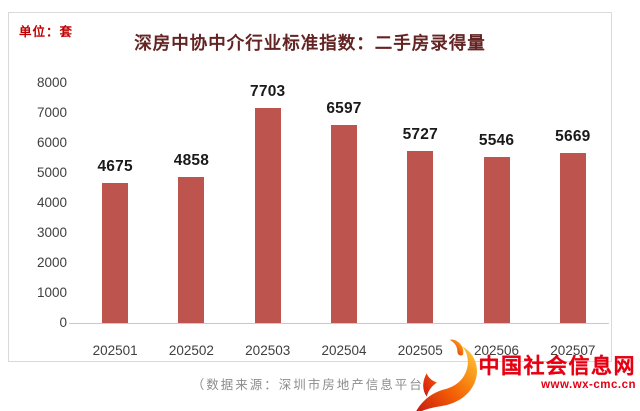 This screenshot has height=411, width=640. I want to click on y-tick-label: 3000, so click(51, 232).